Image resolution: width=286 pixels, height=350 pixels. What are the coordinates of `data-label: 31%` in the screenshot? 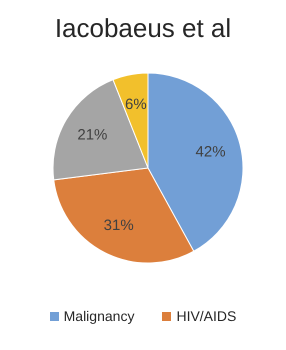 It's located at (119, 225).